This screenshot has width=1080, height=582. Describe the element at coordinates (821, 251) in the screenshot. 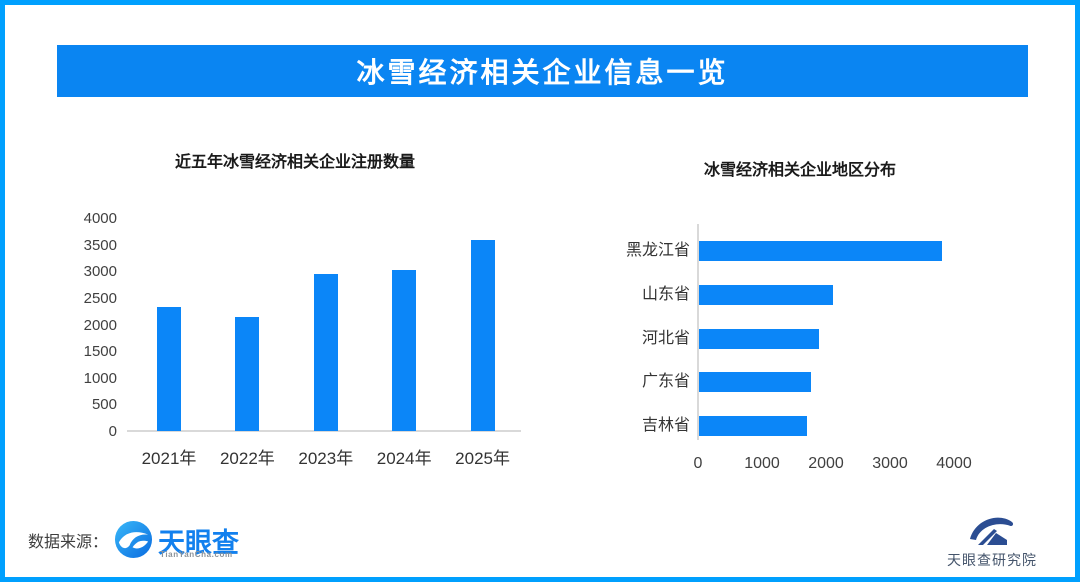

I see `bar-黑龙江省` at that location.